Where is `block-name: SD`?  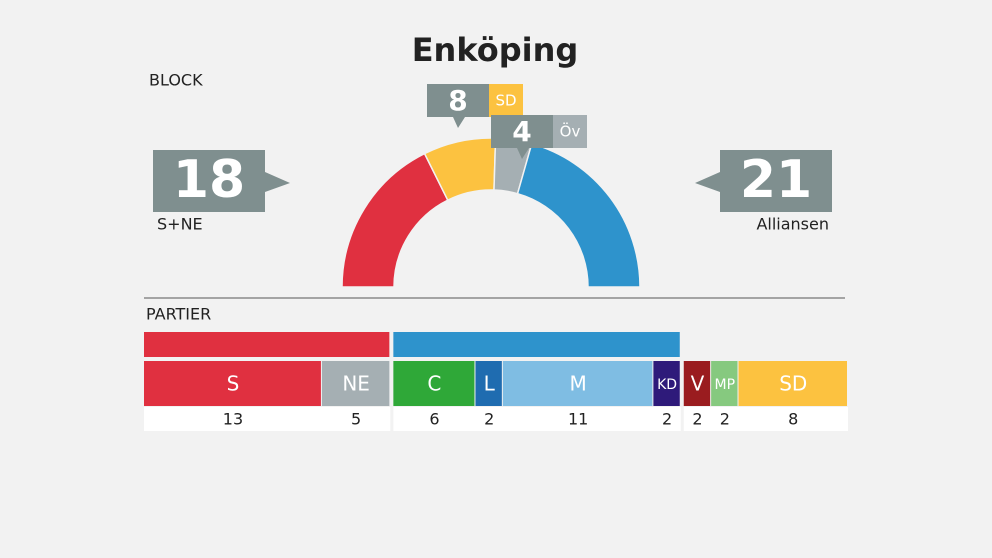
block-name: SD is located at coordinates (505, 101).